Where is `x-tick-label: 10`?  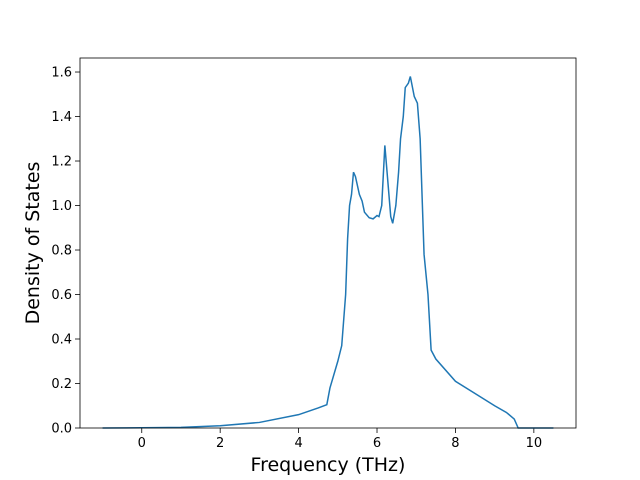
x-tick-label: 10 is located at coordinates (534, 443).